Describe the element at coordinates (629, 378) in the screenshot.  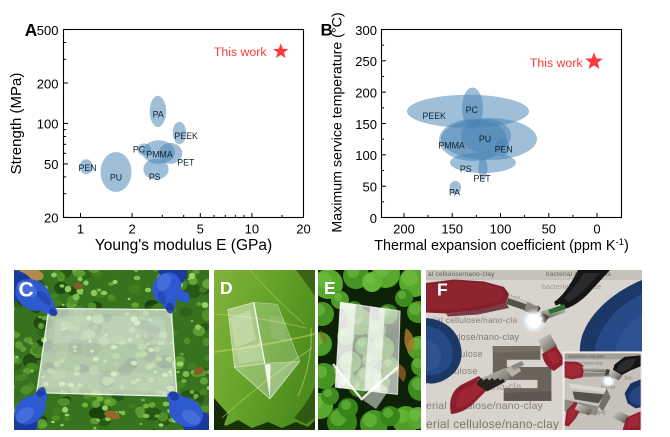
I see `svg-text: bac` at that location.